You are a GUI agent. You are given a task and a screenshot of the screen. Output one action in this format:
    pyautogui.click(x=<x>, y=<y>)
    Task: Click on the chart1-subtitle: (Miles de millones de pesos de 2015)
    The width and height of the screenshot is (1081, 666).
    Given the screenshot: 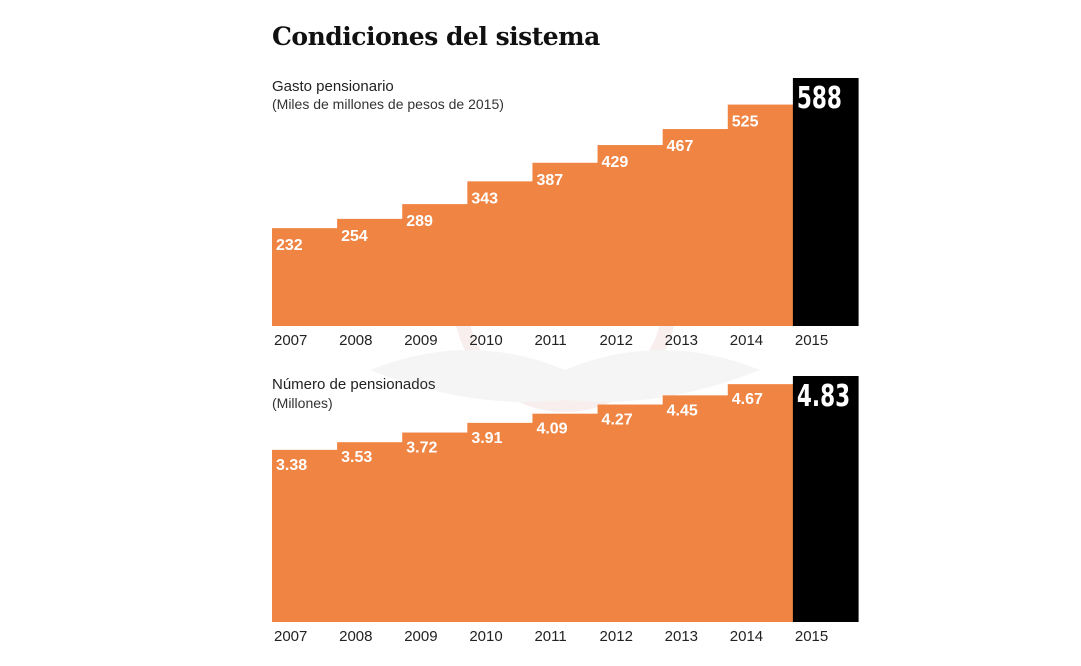 What is the action you would take?
    pyautogui.click(x=388, y=104)
    